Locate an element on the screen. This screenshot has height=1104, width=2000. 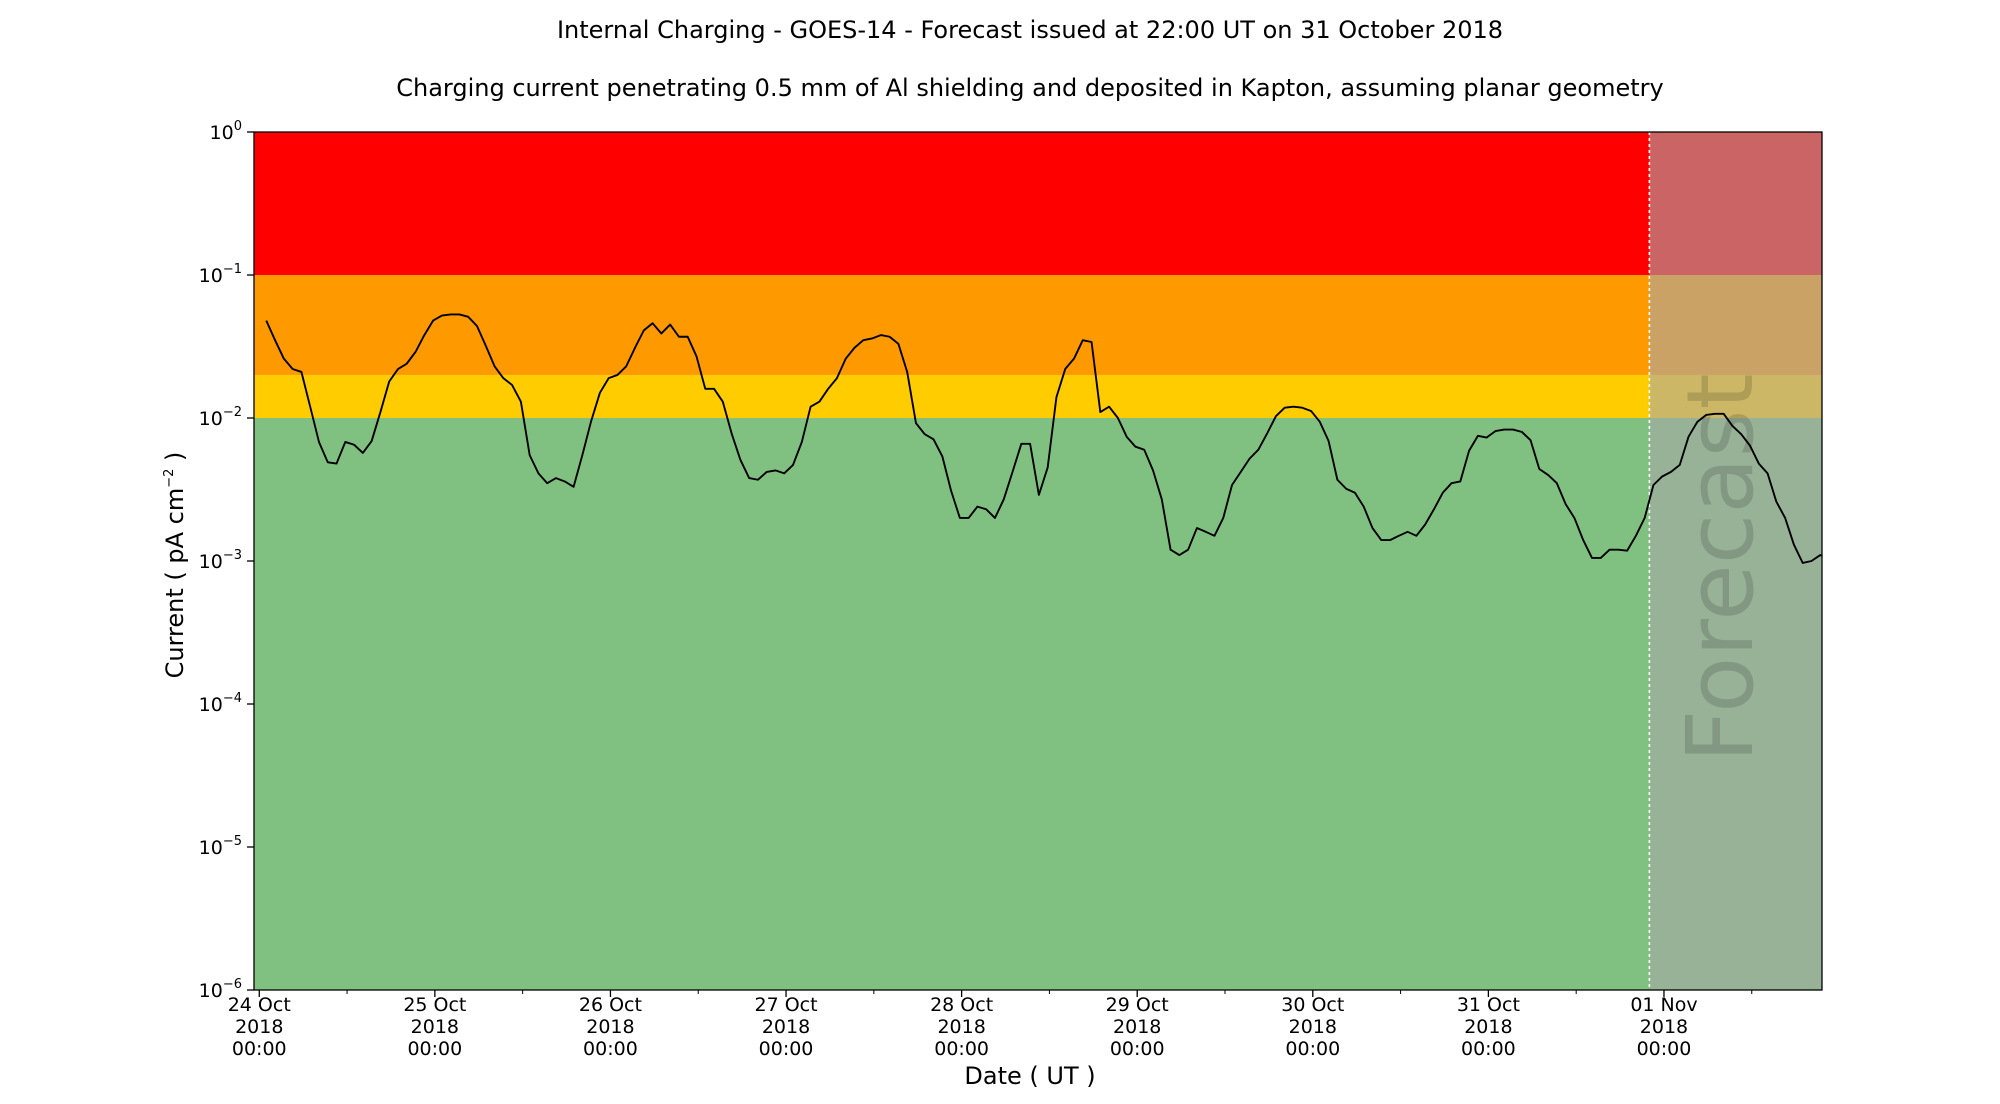
x-tick-label: 31 Oct is located at coordinates (1488, 1005).